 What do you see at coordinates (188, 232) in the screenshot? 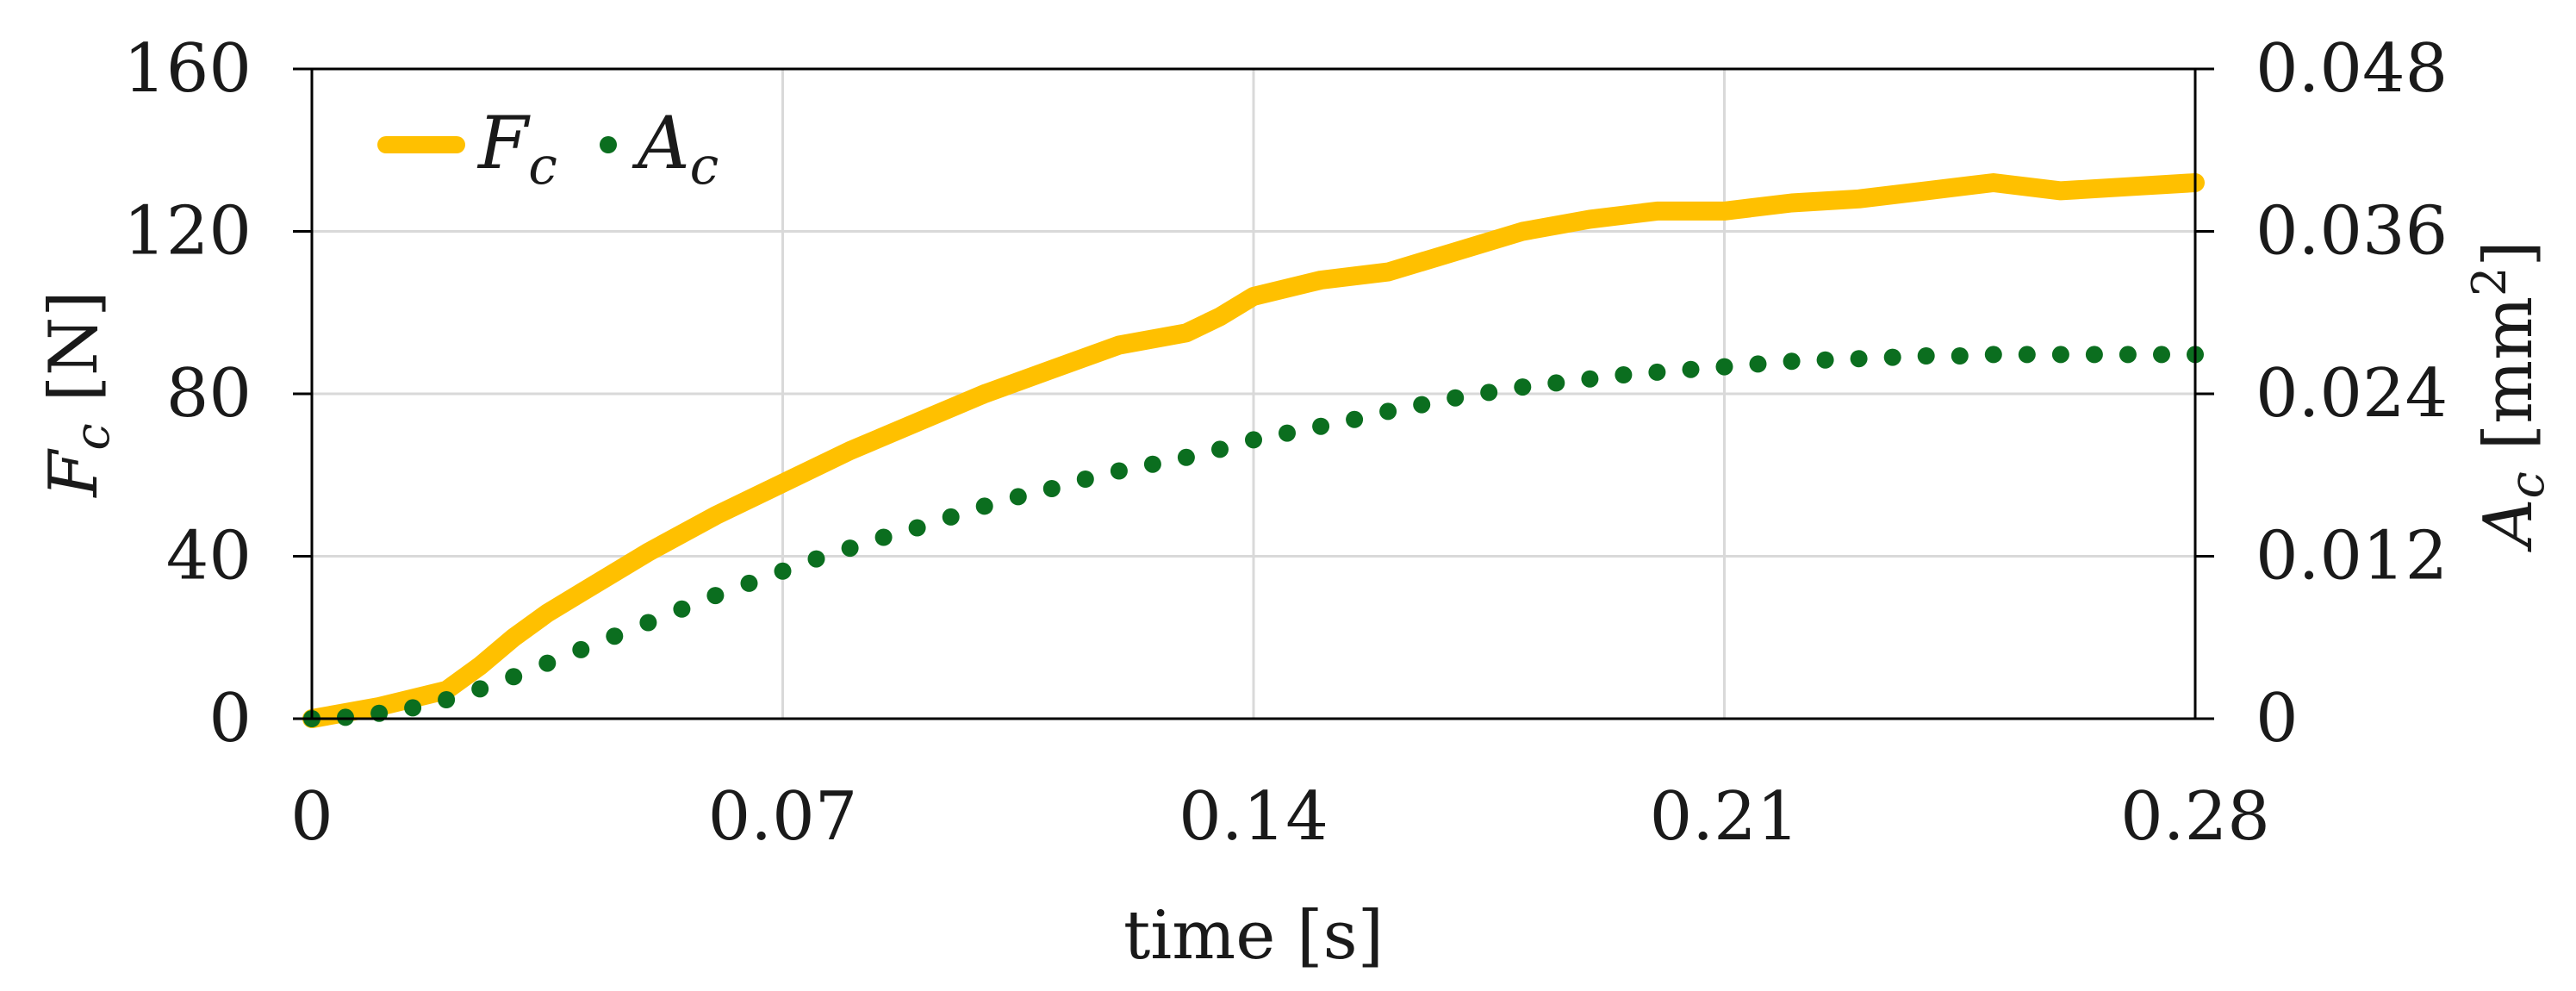
I see `y-left-tick-label: 120` at bounding box center [188, 232].